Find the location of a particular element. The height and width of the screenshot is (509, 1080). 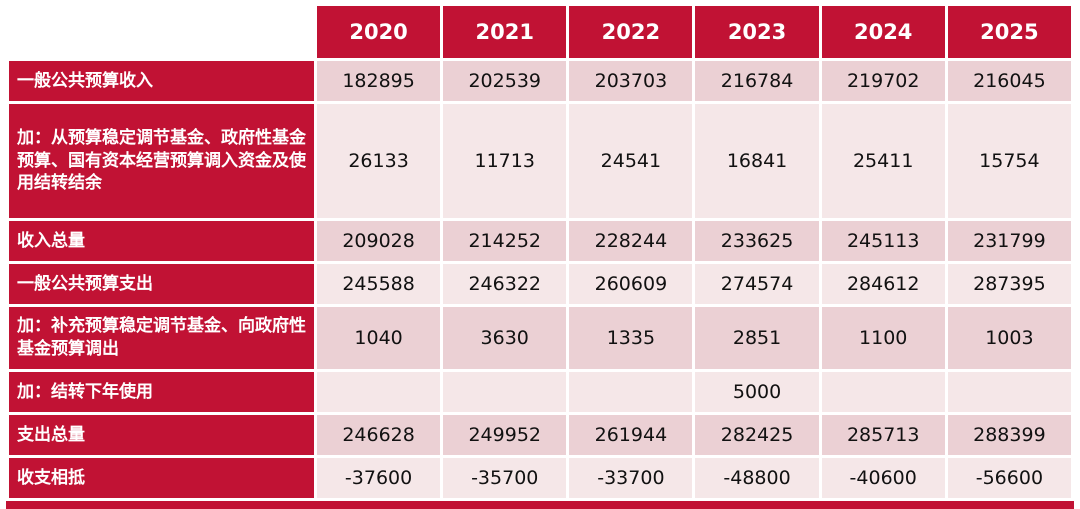

corner-cell is located at coordinates (161, 32).